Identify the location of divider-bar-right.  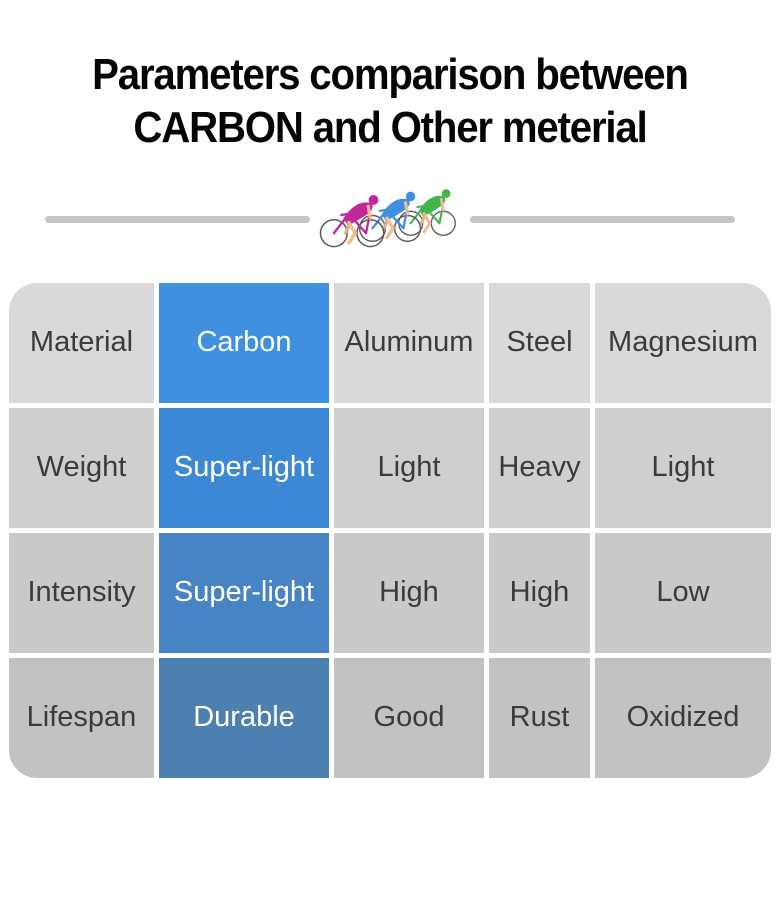
(602, 220).